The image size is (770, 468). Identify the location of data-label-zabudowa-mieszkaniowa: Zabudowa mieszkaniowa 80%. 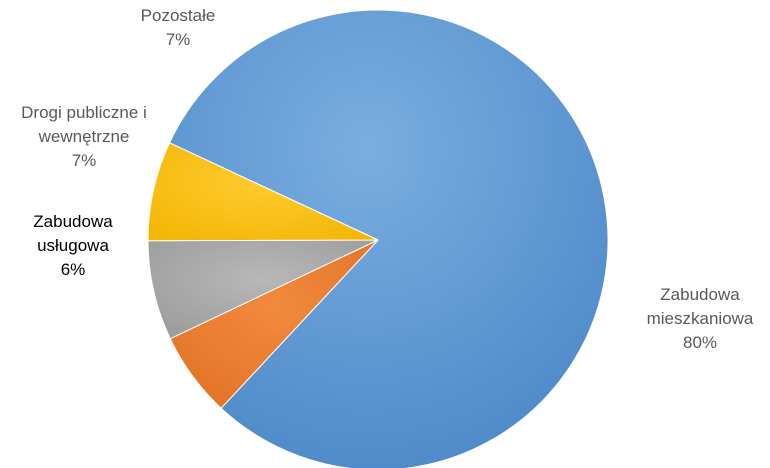
(700, 318).